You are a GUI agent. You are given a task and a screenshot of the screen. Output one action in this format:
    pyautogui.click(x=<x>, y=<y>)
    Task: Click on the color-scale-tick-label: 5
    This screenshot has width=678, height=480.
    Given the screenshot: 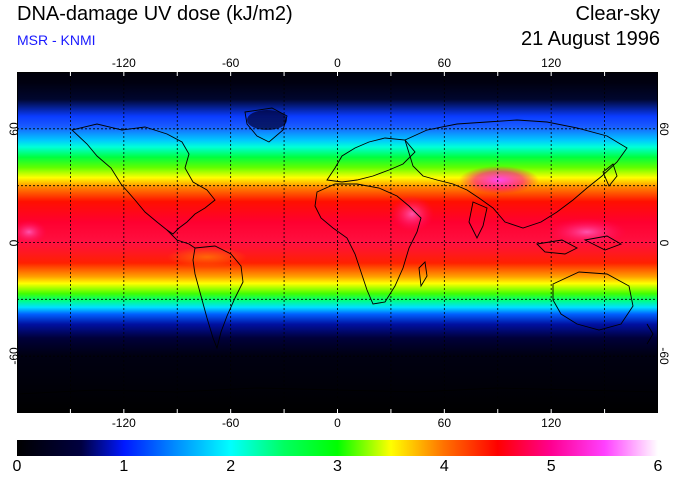 What is the action you would take?
    pyautogui.click(x=551, y=466)
    